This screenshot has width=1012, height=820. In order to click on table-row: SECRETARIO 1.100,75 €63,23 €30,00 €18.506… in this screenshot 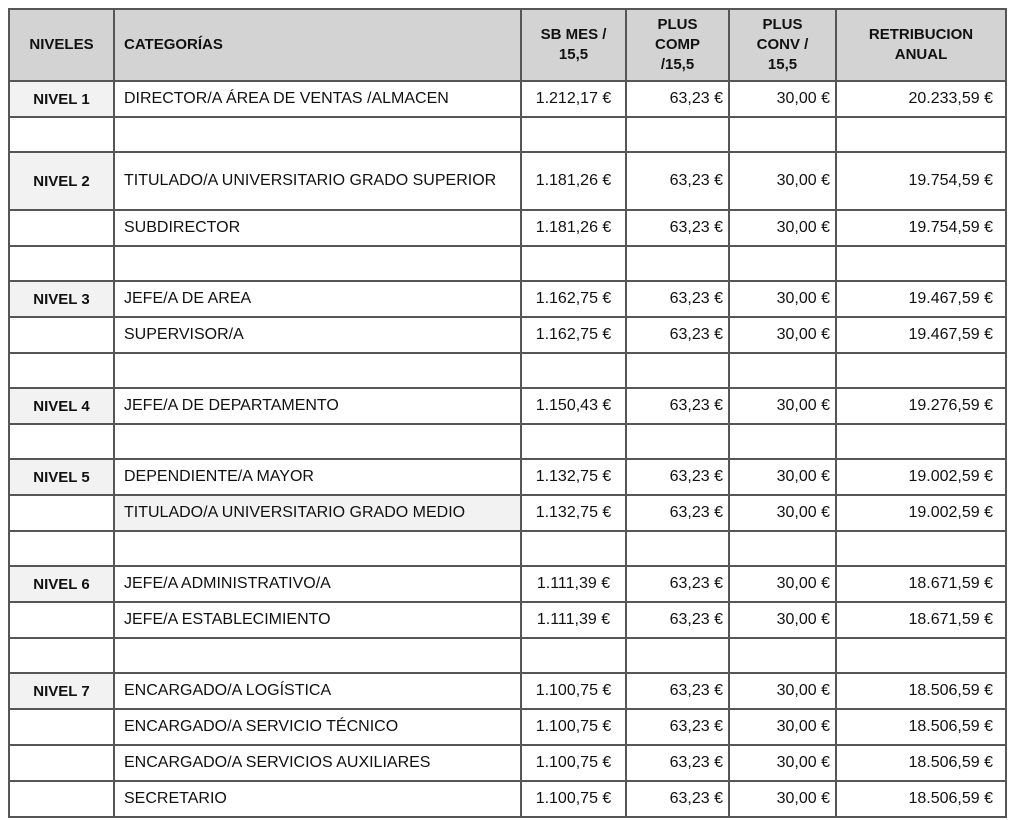, I will do `click(507, 799)`.